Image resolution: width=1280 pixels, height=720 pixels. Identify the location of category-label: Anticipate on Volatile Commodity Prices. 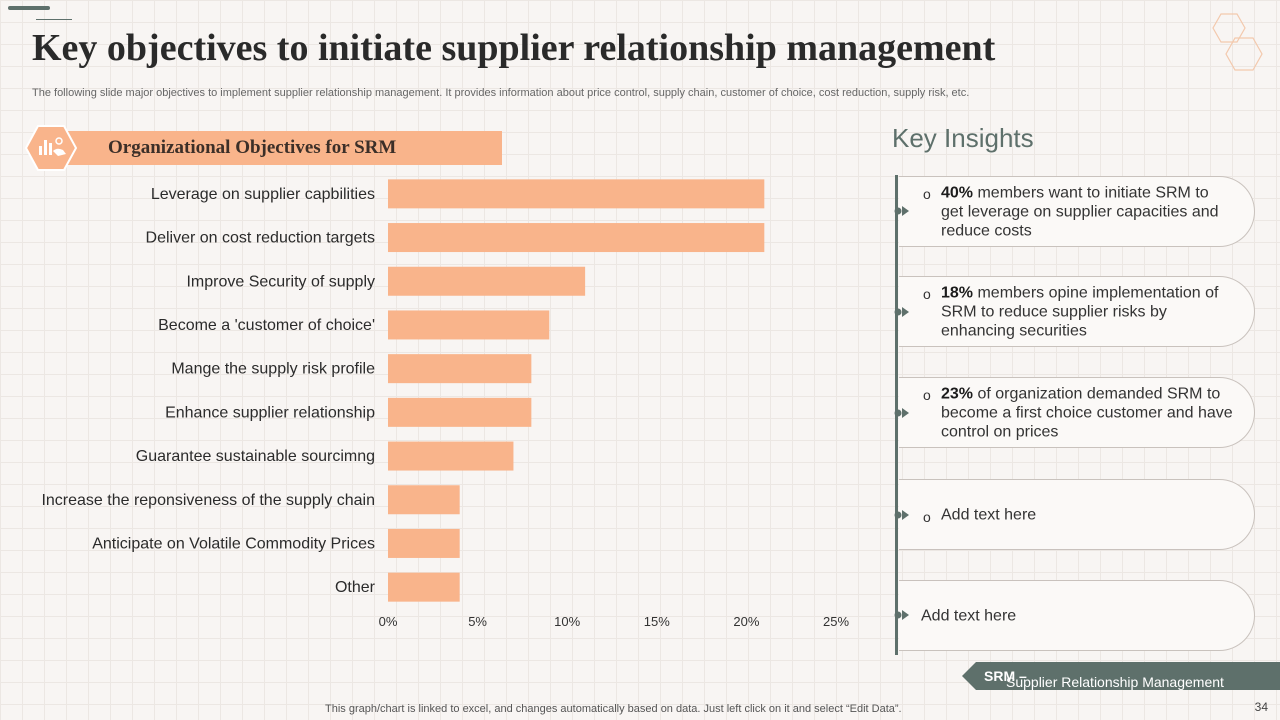
(233, 543).